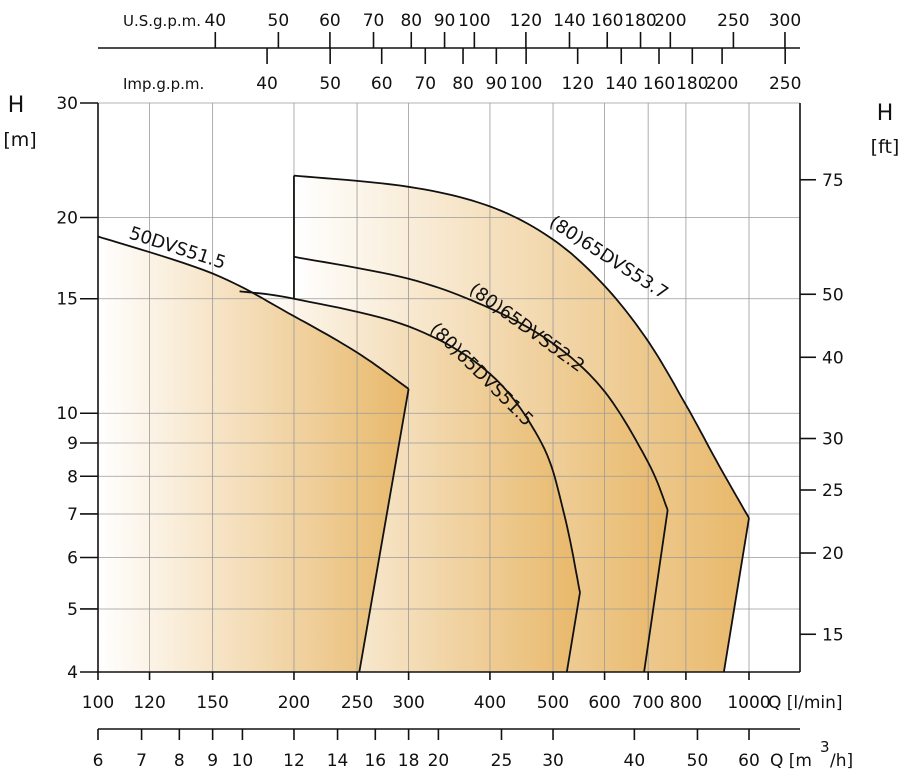 This screenshot has height=776, width=904. Describe the element at coordinates (833, 635) in the screenshot. I see `ytick-label-right: 15` at that location.